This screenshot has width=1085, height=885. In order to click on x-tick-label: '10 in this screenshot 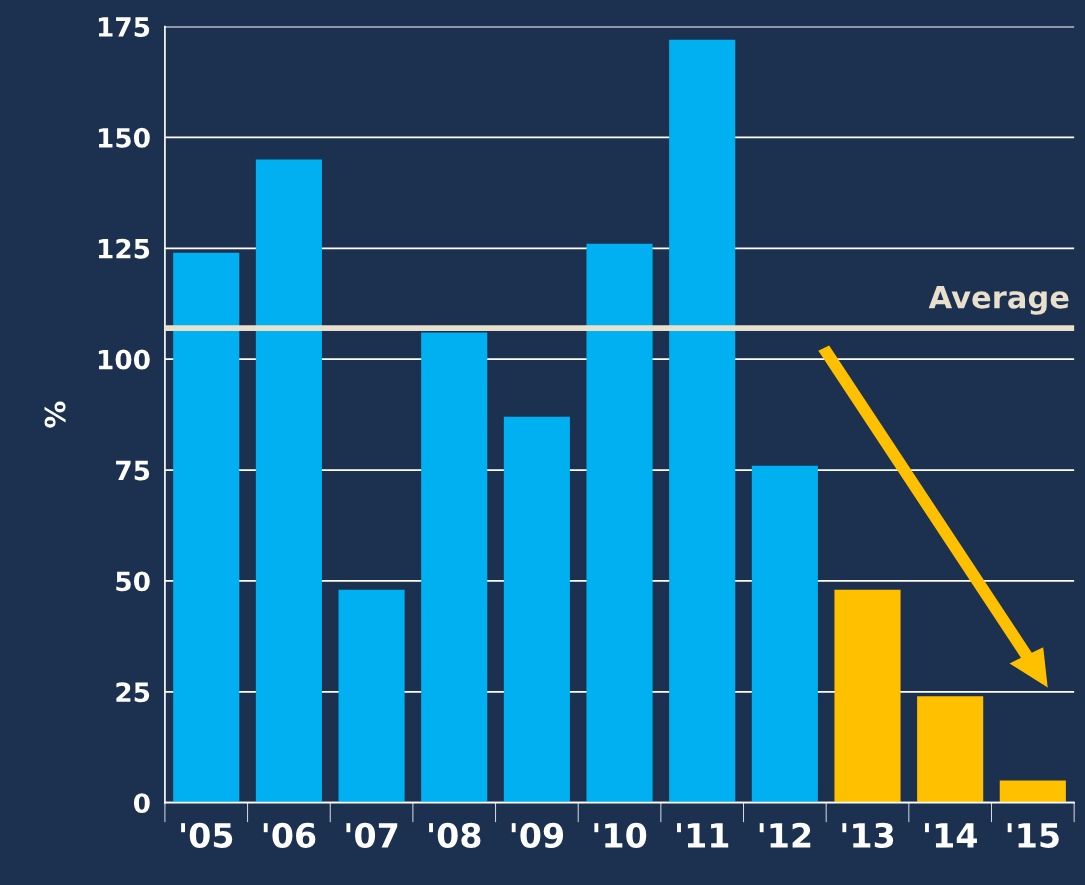, I will do `click(620, 835)`.